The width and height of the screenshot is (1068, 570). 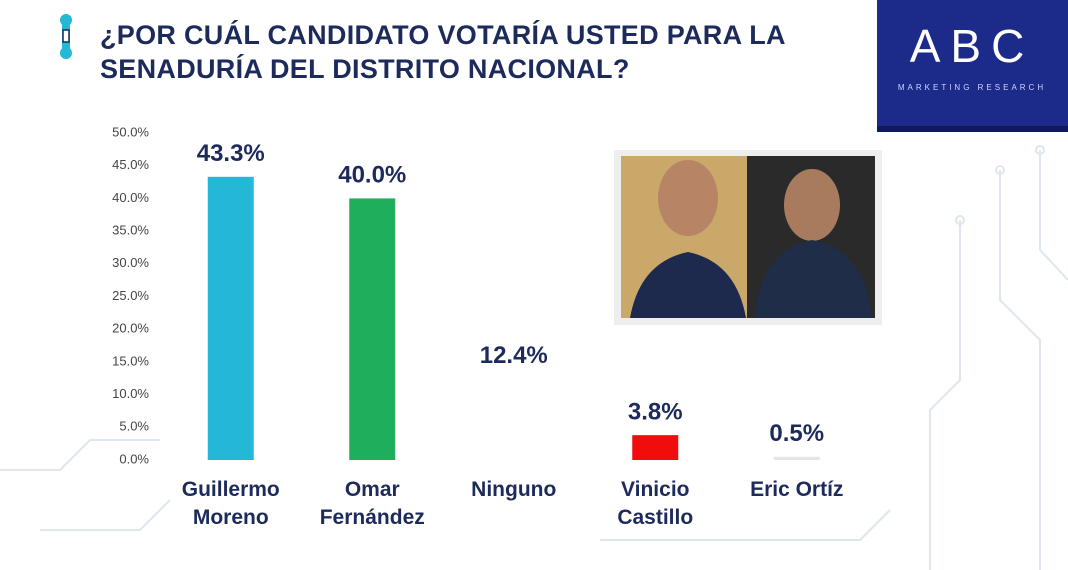 What do you see at coordinates (372, 175) in the screenshot?
I see `value-label: 40.0%` at bounding box center [372, 175].